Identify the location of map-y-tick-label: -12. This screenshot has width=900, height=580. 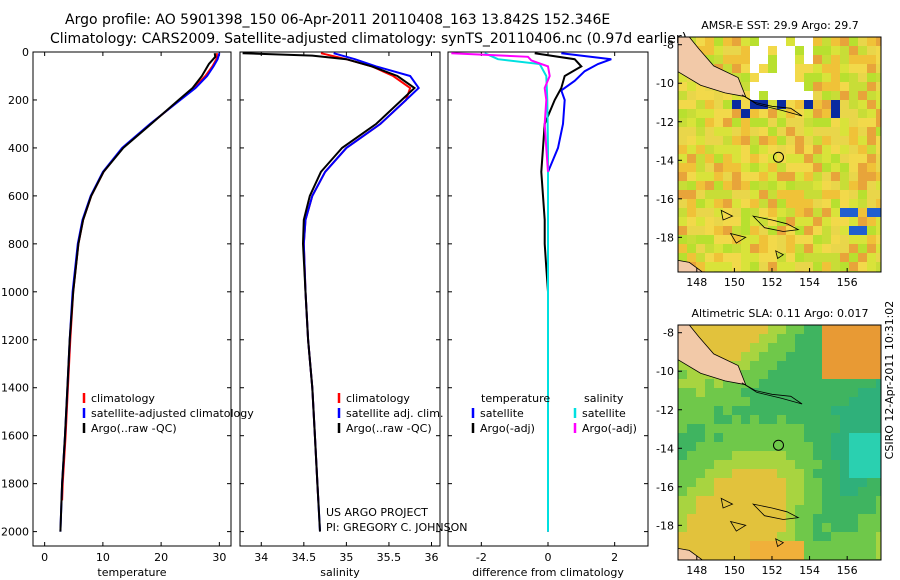
(665, 410).